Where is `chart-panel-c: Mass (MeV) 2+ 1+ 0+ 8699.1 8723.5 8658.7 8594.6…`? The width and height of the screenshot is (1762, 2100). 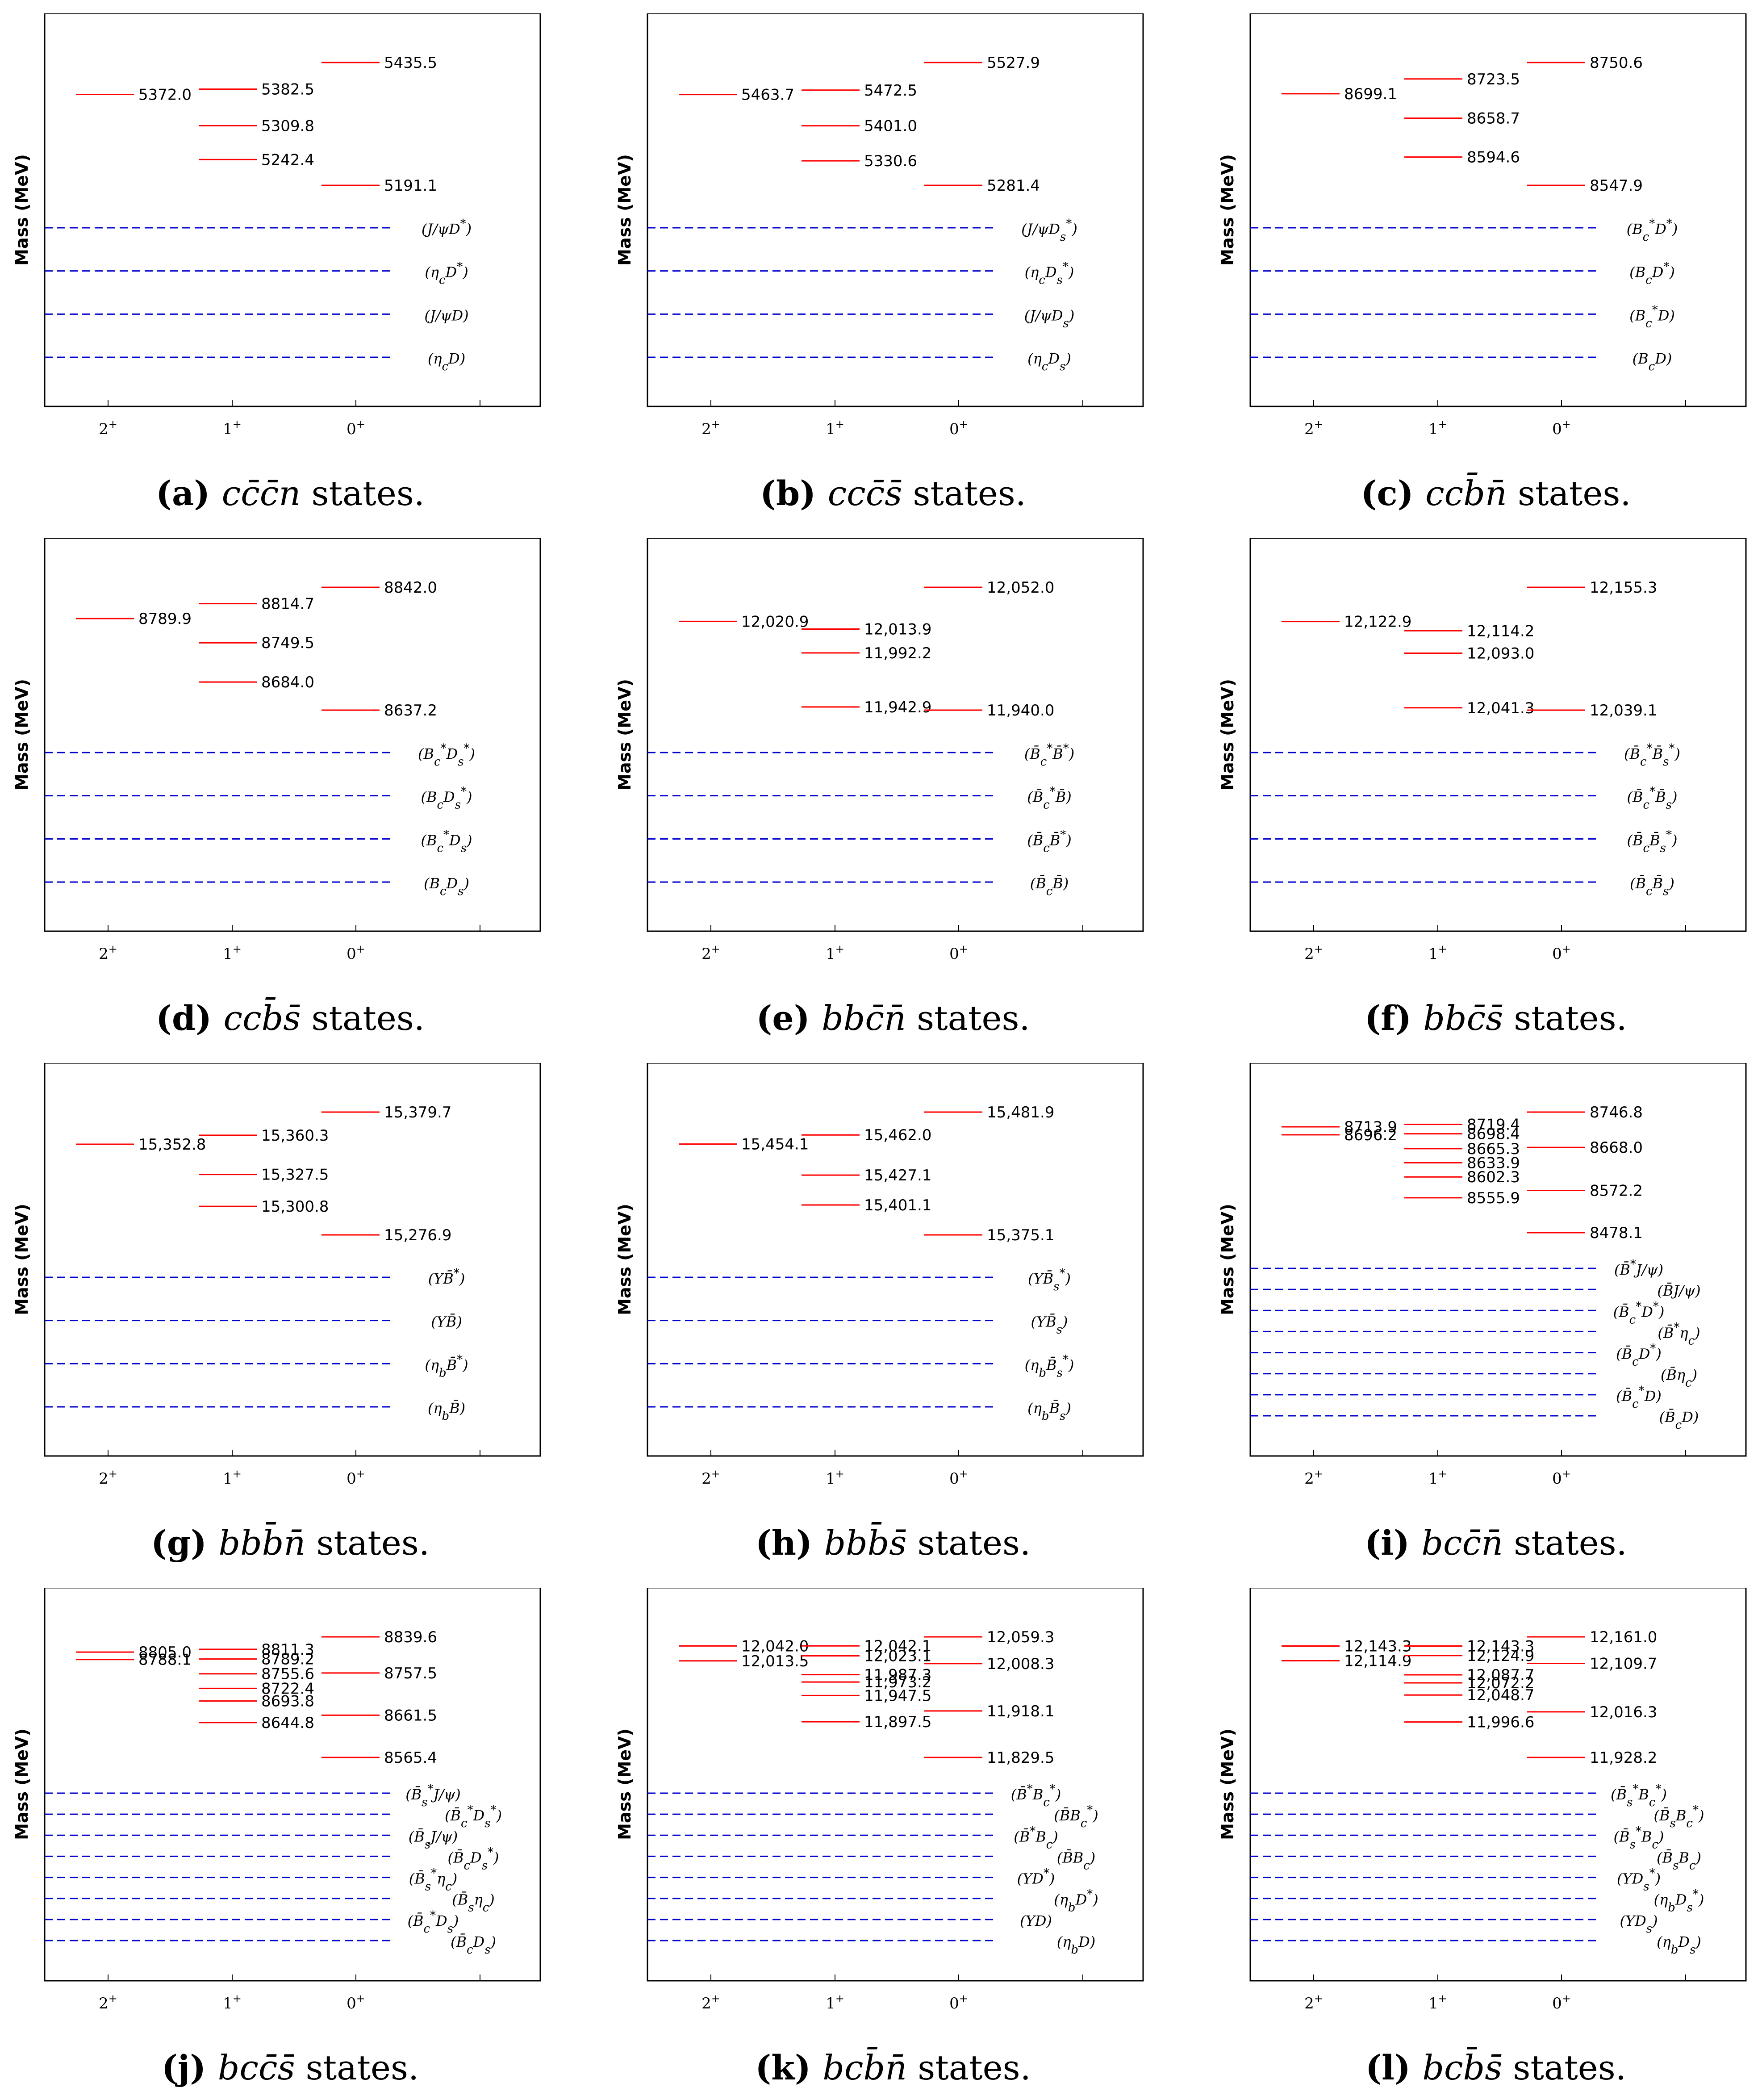 chart-panel-c: Mass (MeV) 2+ 1+ 0+ 8699.1 8723.5 8658.7 8594.6… is located at coordinates (1482, 225).